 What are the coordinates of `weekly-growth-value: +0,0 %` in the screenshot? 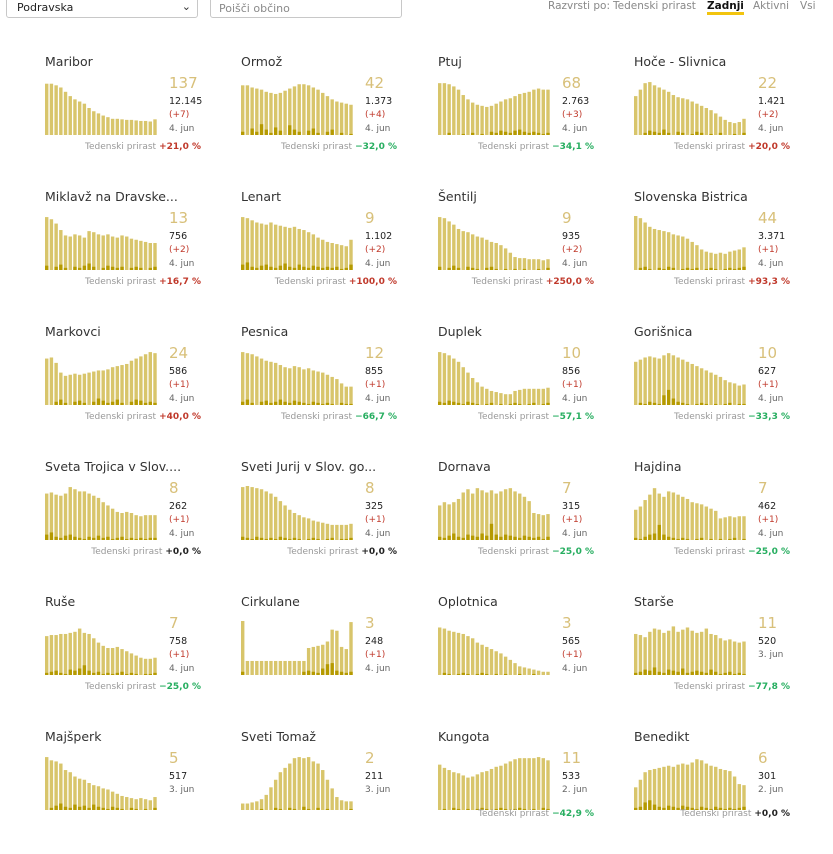 It's located at (183, 552).